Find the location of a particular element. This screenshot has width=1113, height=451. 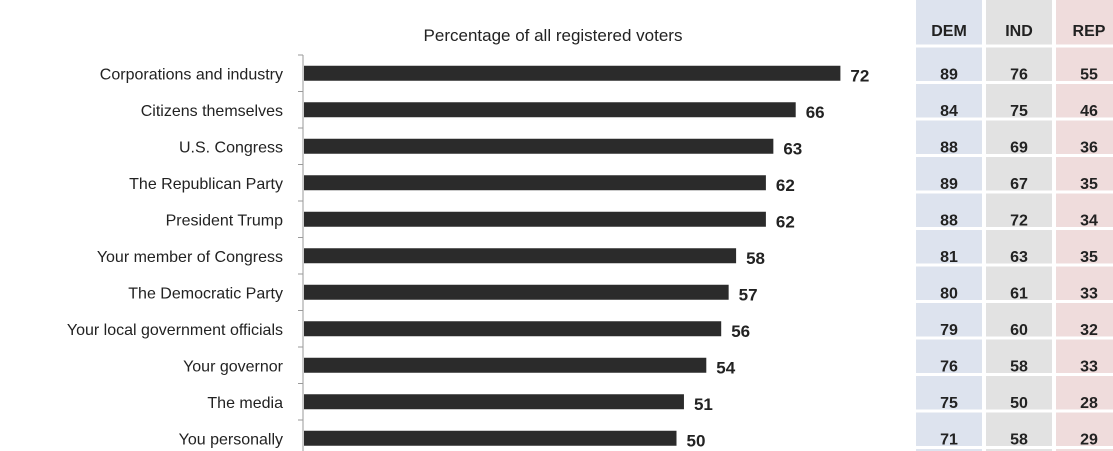

data-label: 56 is located at coordinates (740, 331).